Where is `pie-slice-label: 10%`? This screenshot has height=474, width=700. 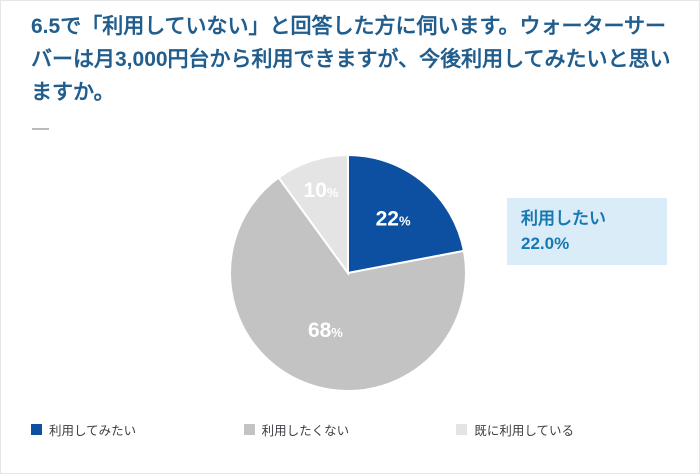
pie-slice-label: 10% is located at coordinates (321, 190).